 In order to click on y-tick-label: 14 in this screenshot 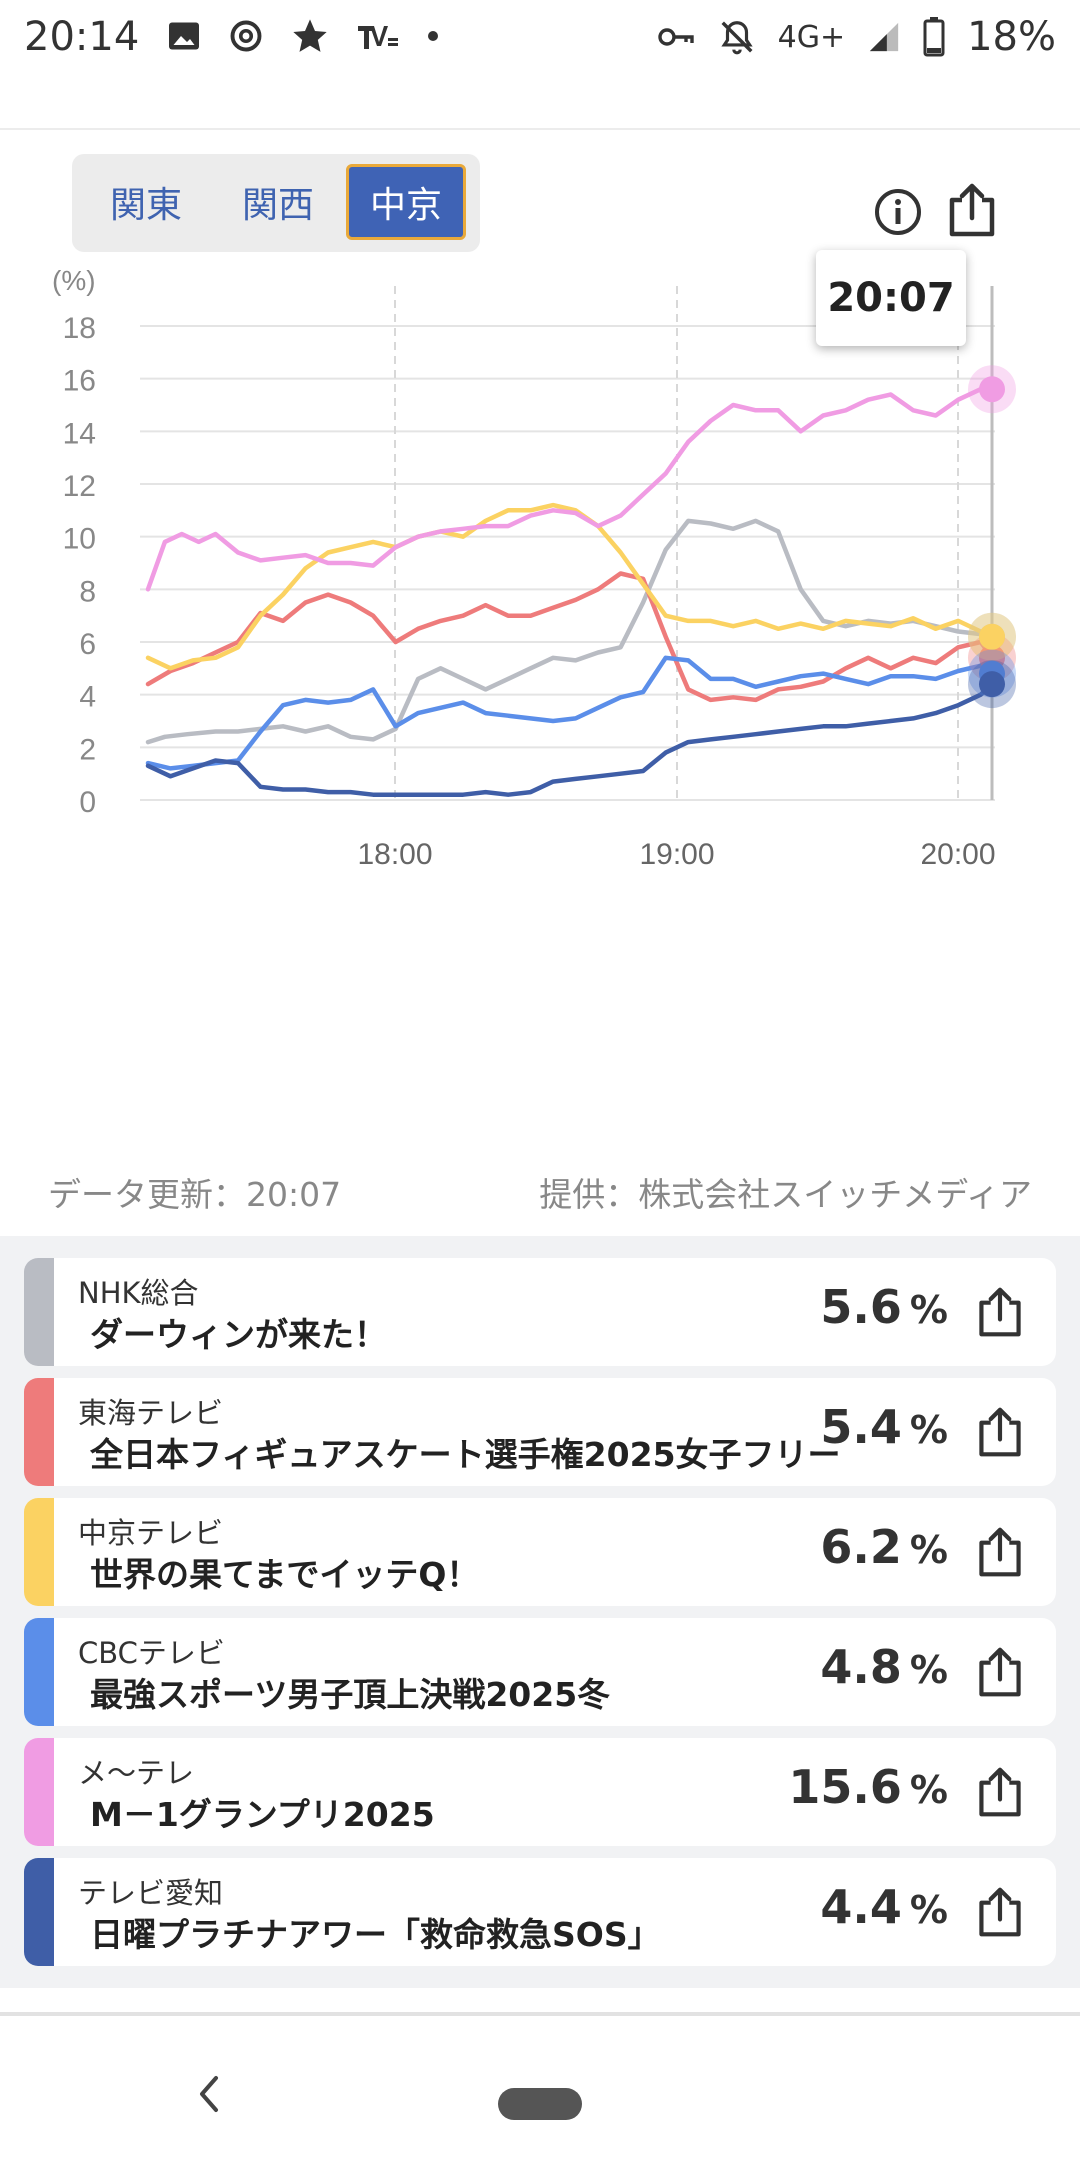, I will do `click(79, 433)`.